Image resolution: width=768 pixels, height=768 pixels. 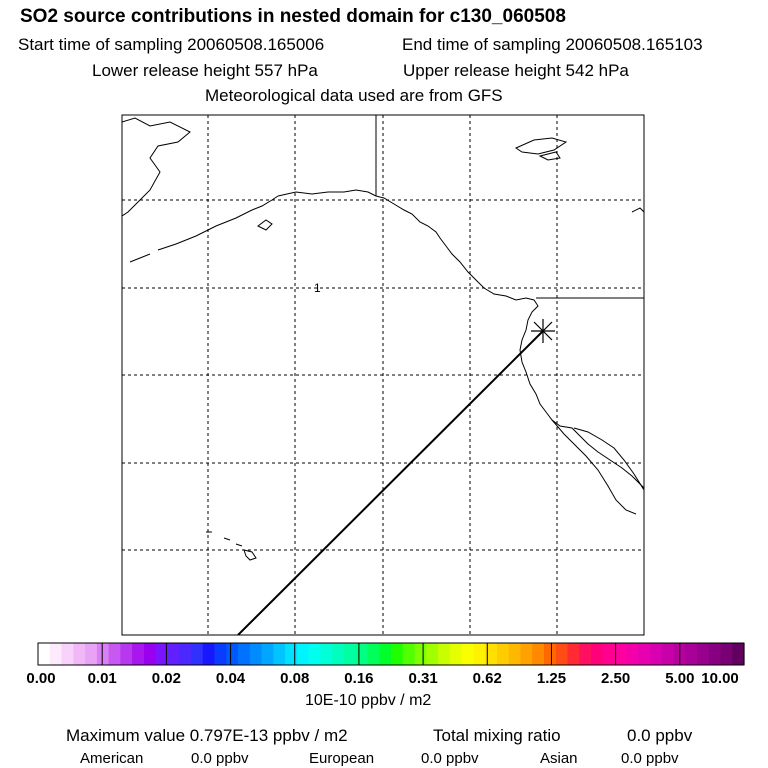 What do you see at coordinates (102, 678) in the screenshot?
I see `colorbar-tick-label: 0.01` at bounding box center [102, 678].